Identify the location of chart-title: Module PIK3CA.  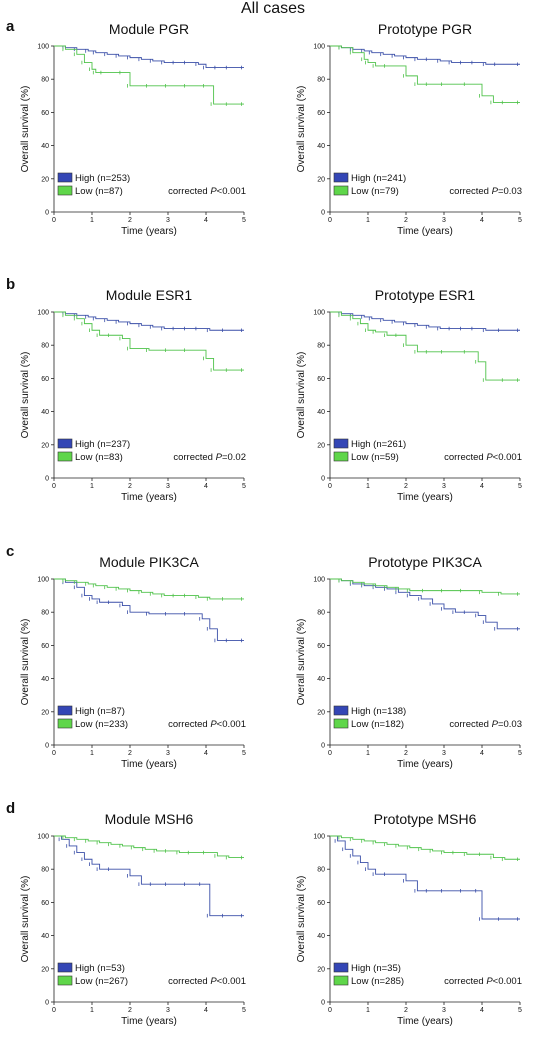
(149, 562).